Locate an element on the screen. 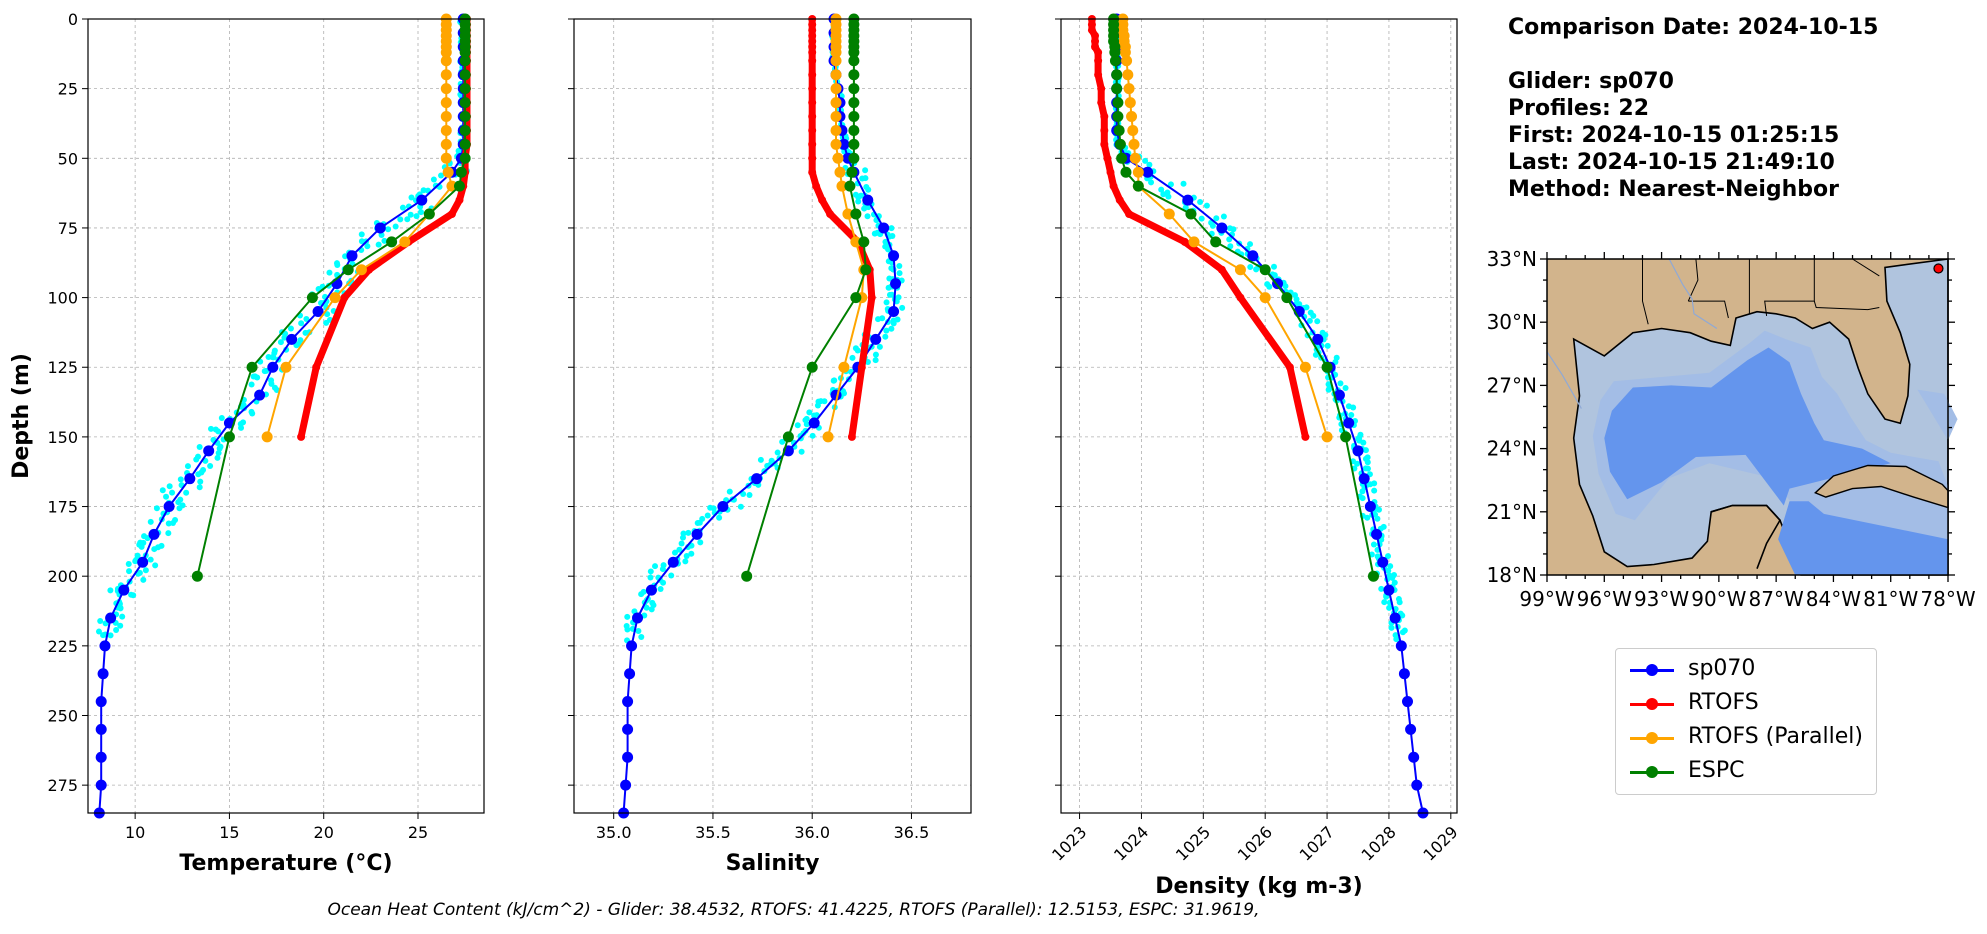 The image size is (1987, 934). map-lon-label: 78°W is located at coordinates (1947, 599).